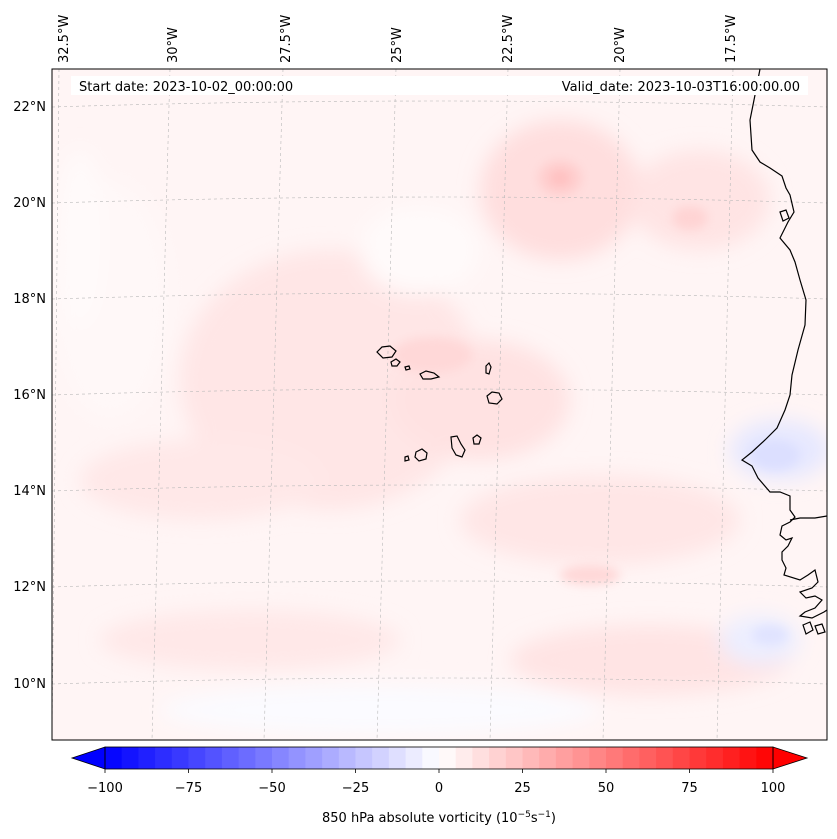 Image resolution: width=837 pixels, height=839 pixels. What do you see at coordinates (29, 587) in the screenshot?
I see `lat-label: 12°N` at bounding box center [29, 587].